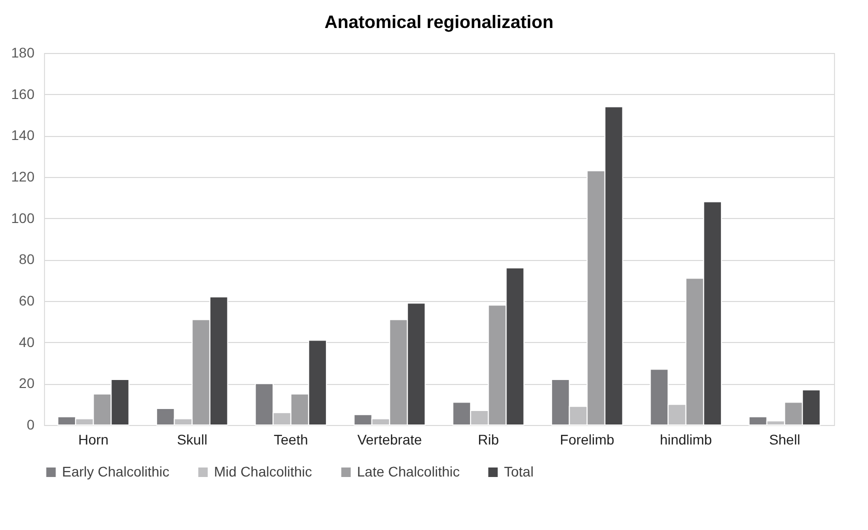 This screenshot has height=530, width=868. What do you see at coordinates (587, 440) in the screenshot?
I see `x-tick-label: Forelimb` at bounding box center [587, 440].